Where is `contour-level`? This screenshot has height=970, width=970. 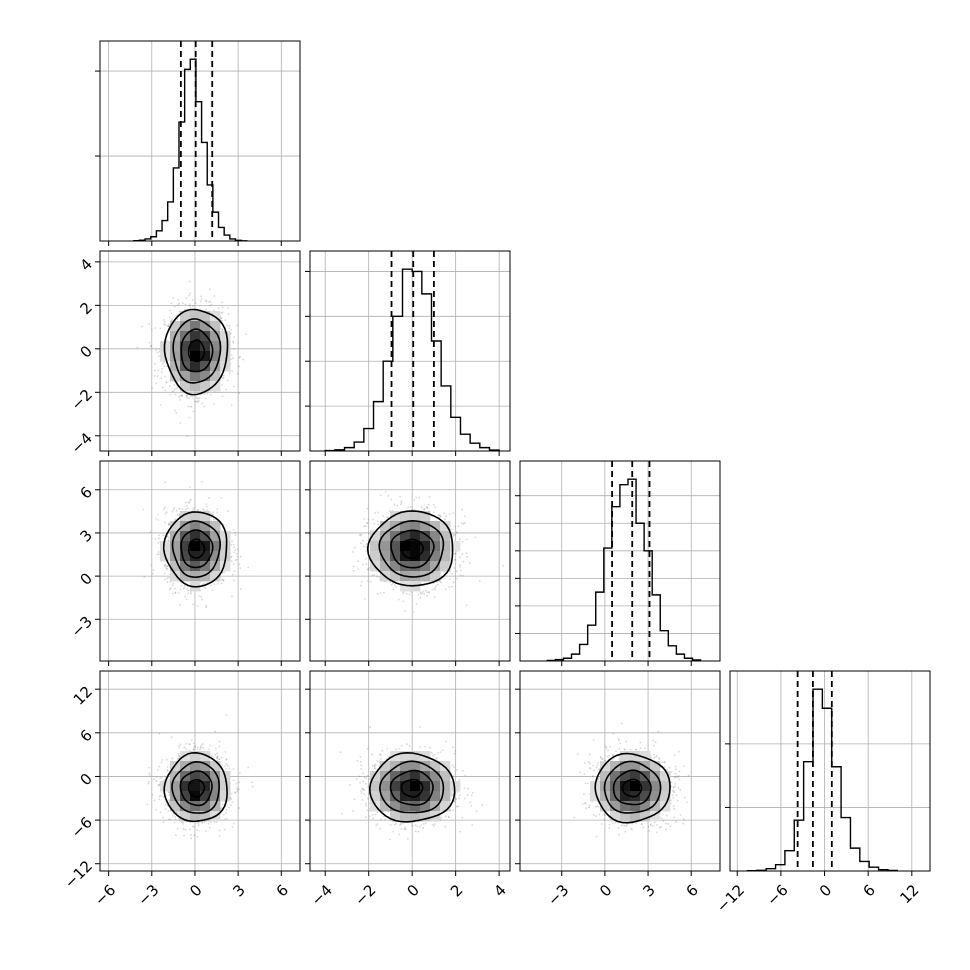
contour-level is located at coordinates (632, 787).